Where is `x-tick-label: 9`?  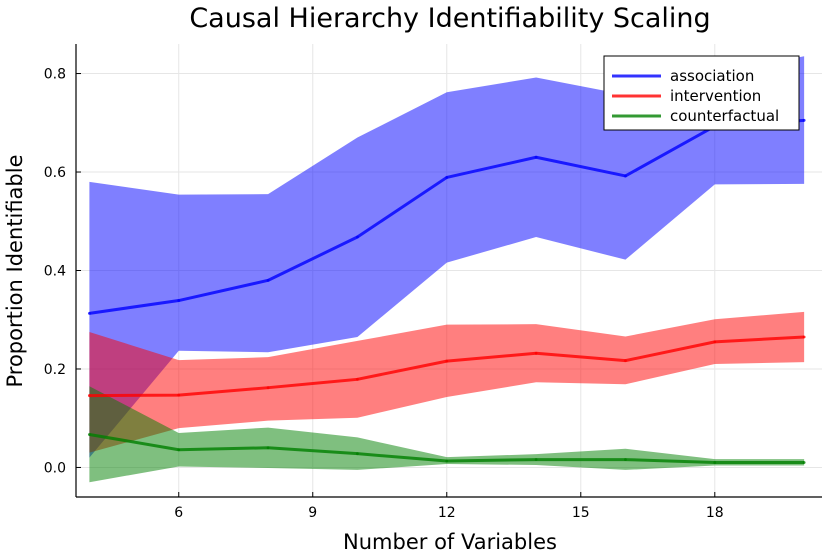
x-tick-label: 9 is located at coordinates (312, 513).